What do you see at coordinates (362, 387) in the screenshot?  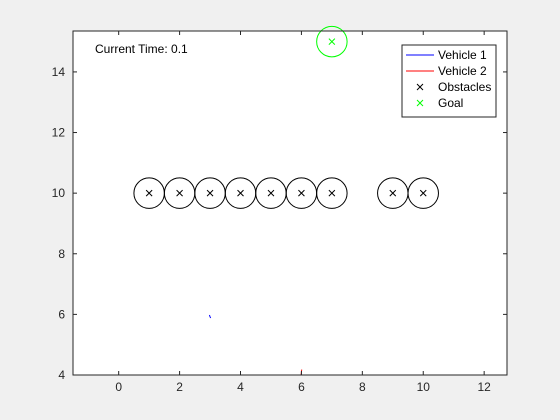 I see `x-tick-label: 8` at bounding box center [362, 387].